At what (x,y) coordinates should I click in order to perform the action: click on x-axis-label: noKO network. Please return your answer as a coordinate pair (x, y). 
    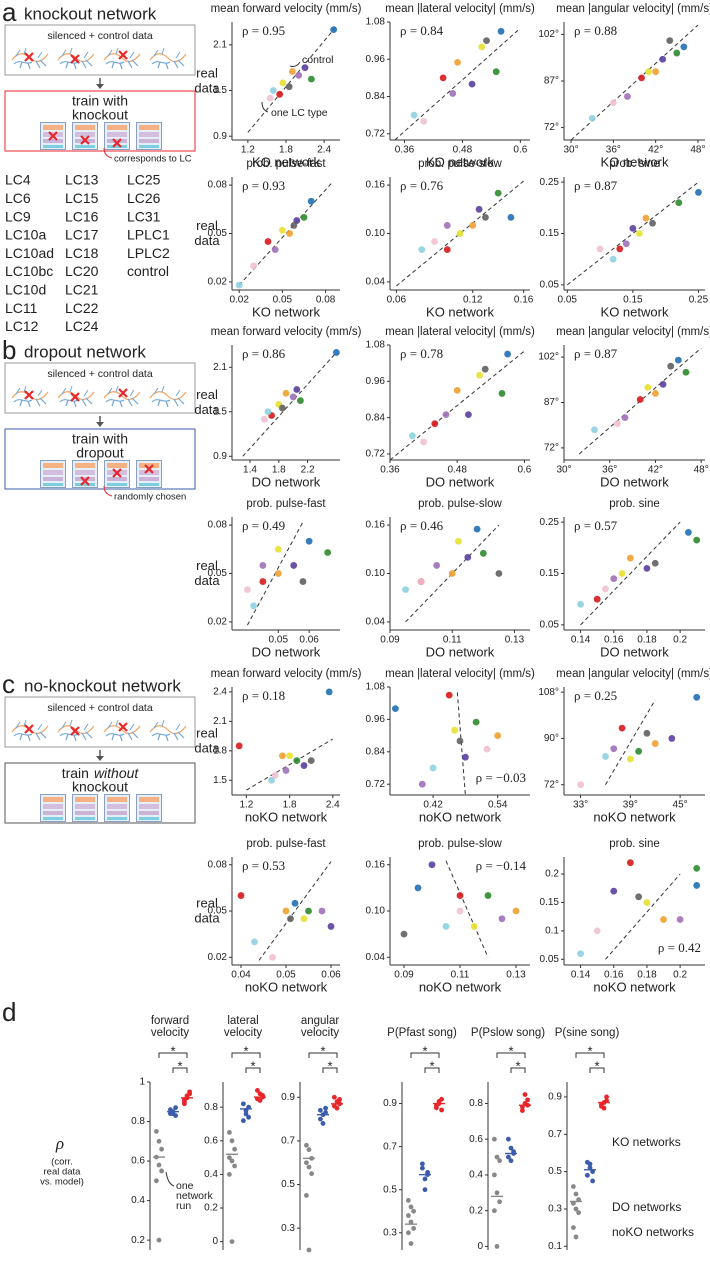
    Looking at the image, I should click on (460, 816).